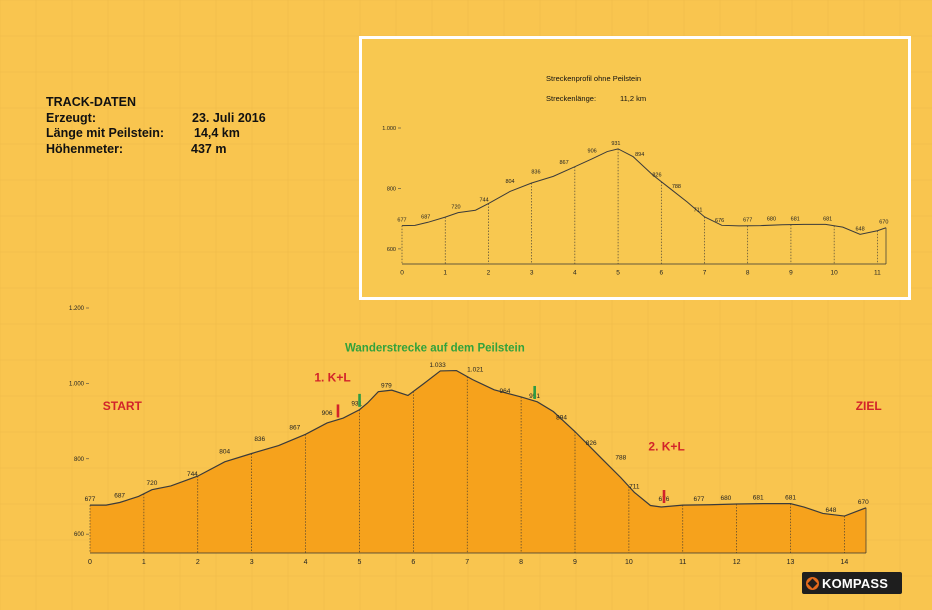  What do you see at coordinates (855, 583) in the screenshot?
I see `logo-text: KOMPASS` at bounding box center [855, 583].